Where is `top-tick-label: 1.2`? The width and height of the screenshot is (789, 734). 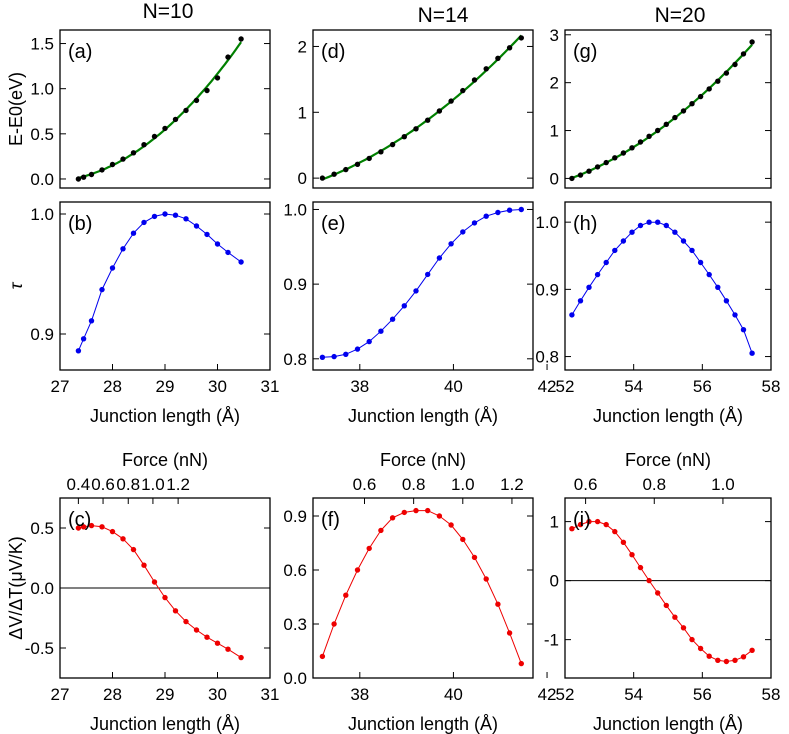 top-tick-label: 1.2 is located at coordinates (512, 484).